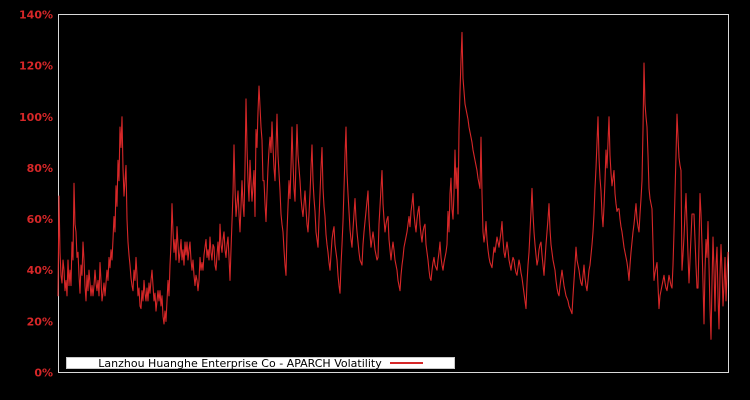 The height and width of the screenshot is (400, 750). Describe the element at coordinates (40, 270) in the screenshot. I see `y-tick-label: 40%` at that location.